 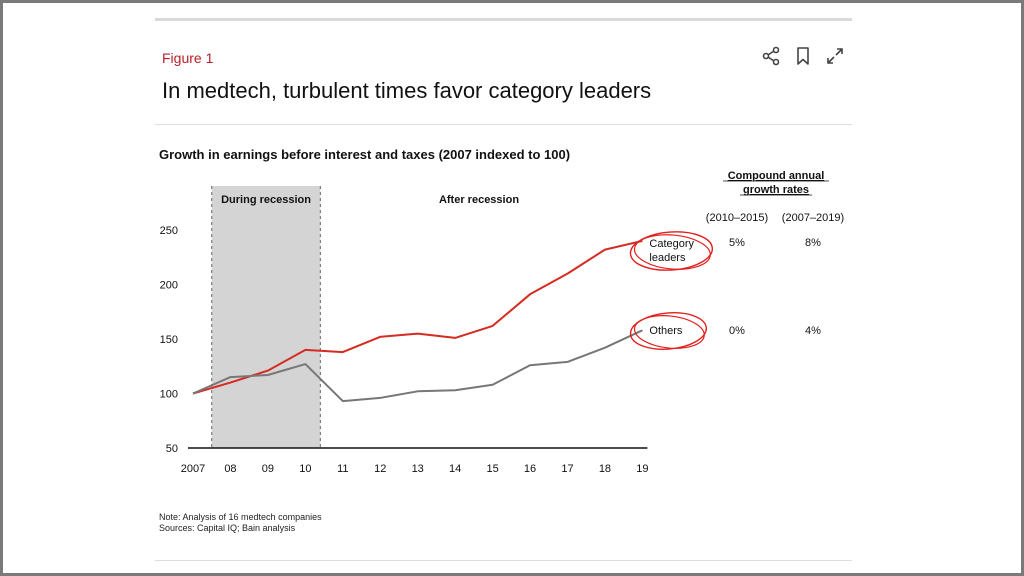 I want to click on chart-note: Note: Analysis of 16 medtech companies, so click(x=240, y=517).